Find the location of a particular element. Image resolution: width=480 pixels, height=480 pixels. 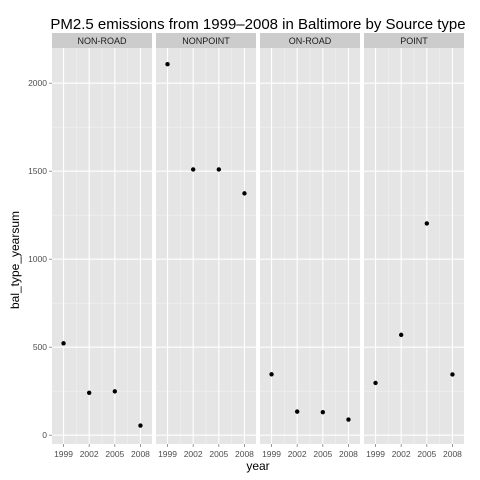

y-axis: 0 500 1000 1500 2000 is located at coordinates (40, 259).